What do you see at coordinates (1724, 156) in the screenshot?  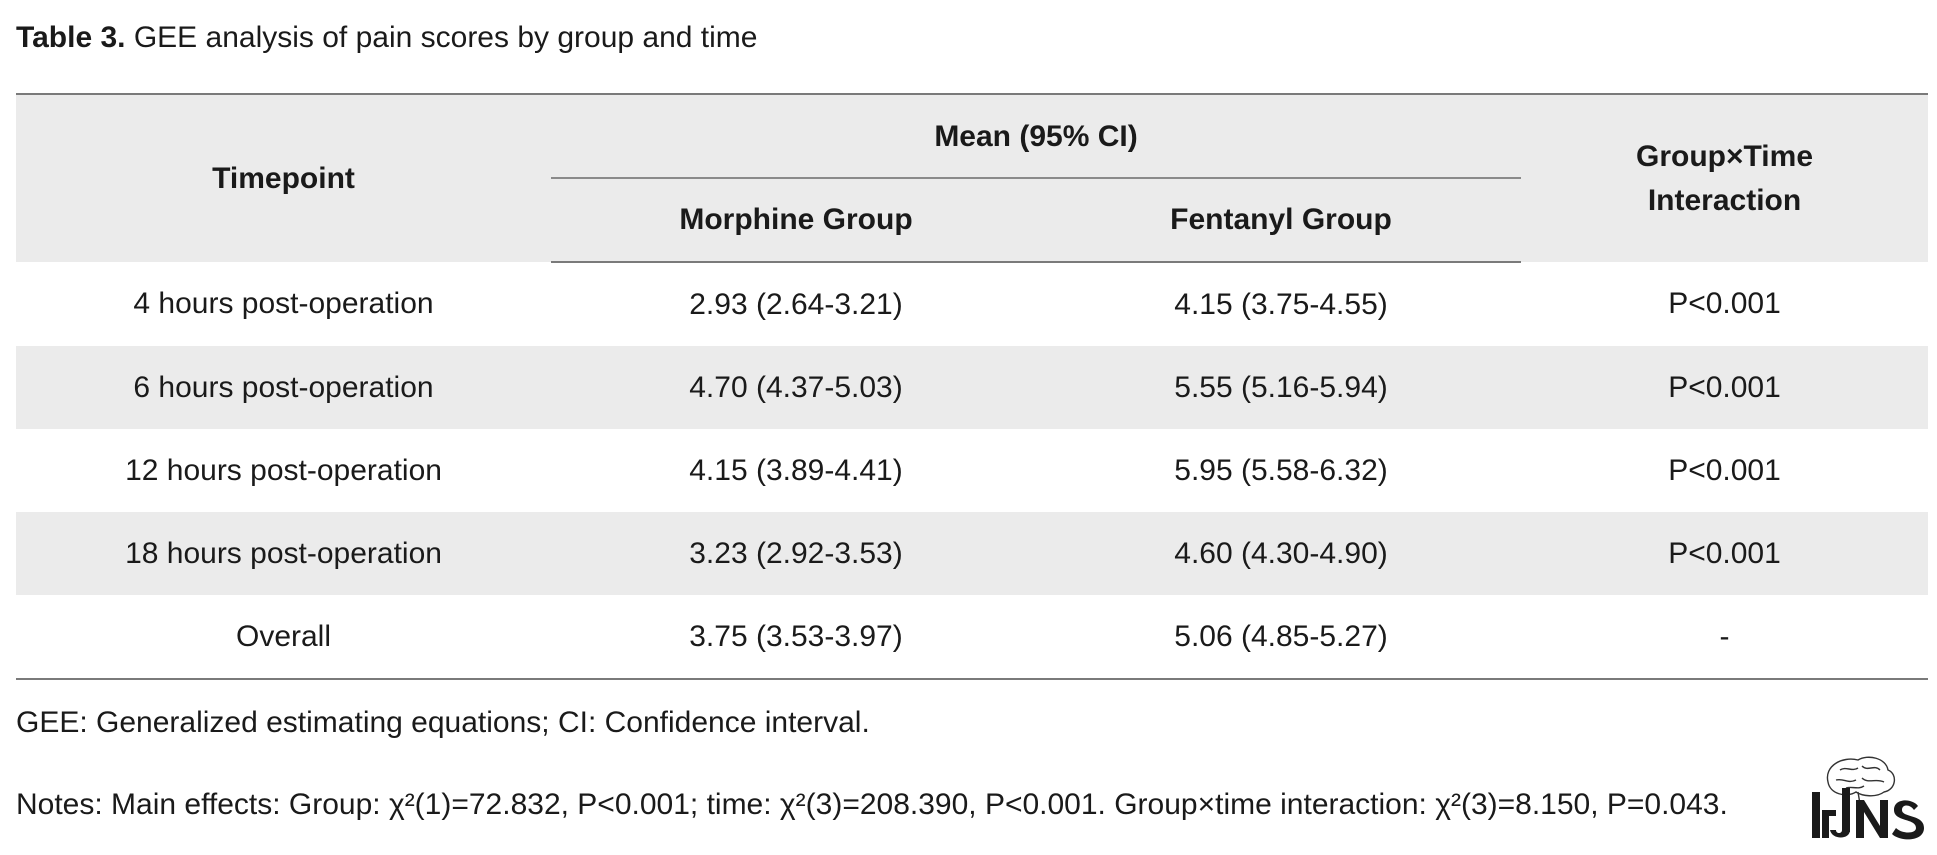 I see `header-interaction-line1: Group×Time` at bounding box center [1724, 156].